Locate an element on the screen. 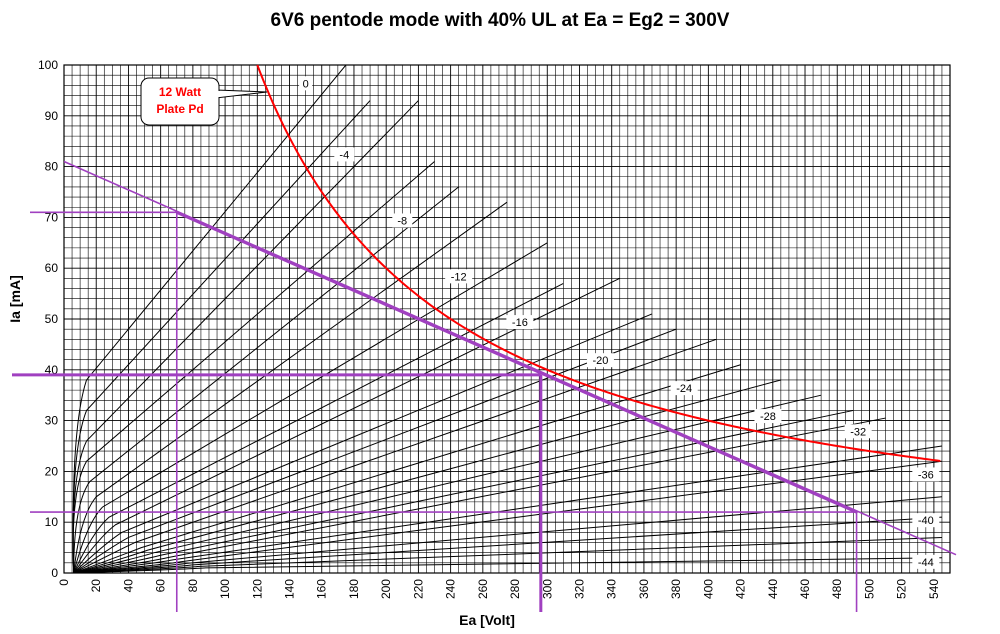 The height and width of the screenshot is (634, 1000). x-tick-label: 220 is located at coordinates (418, 589).